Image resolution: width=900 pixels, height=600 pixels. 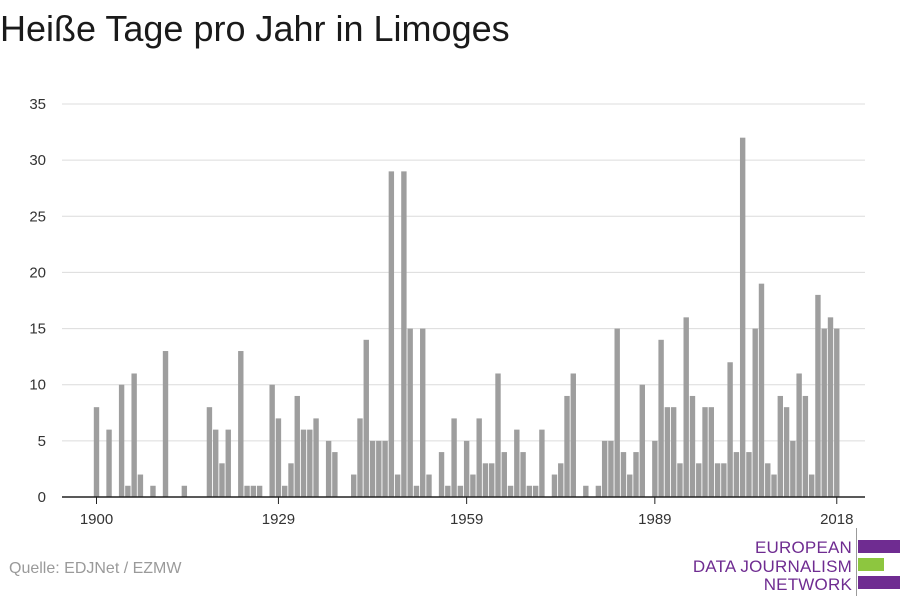 What do you see at coordinates (42, 441) in the screenshot?
I see `y-tick-label-5: 5` at bounding box center [42, 441].